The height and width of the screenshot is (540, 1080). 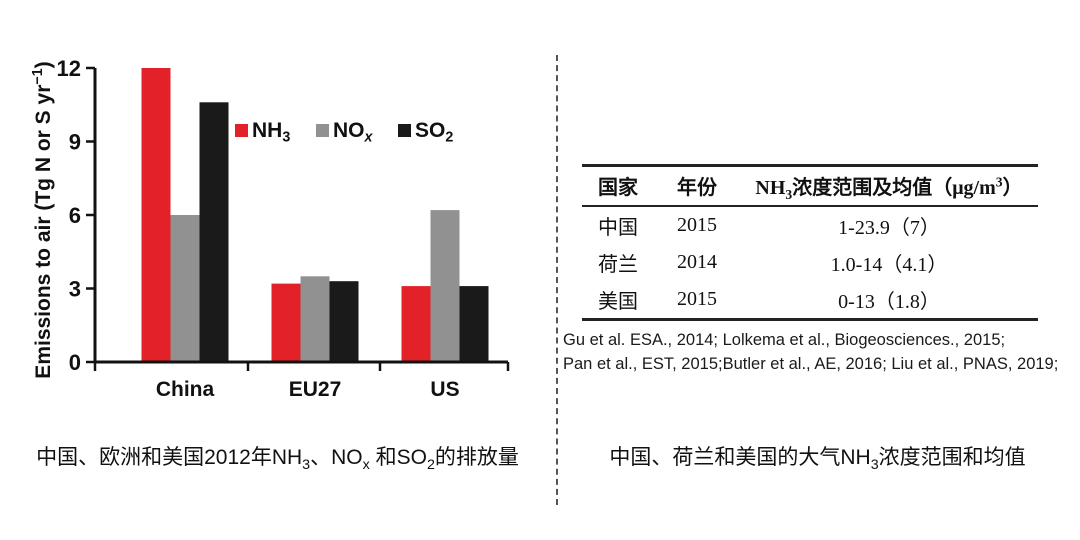 What do you see at coordinates (618, 302) in the screenshot?
I see `table-cell-country: 美国` at bounding box center [618, 302].